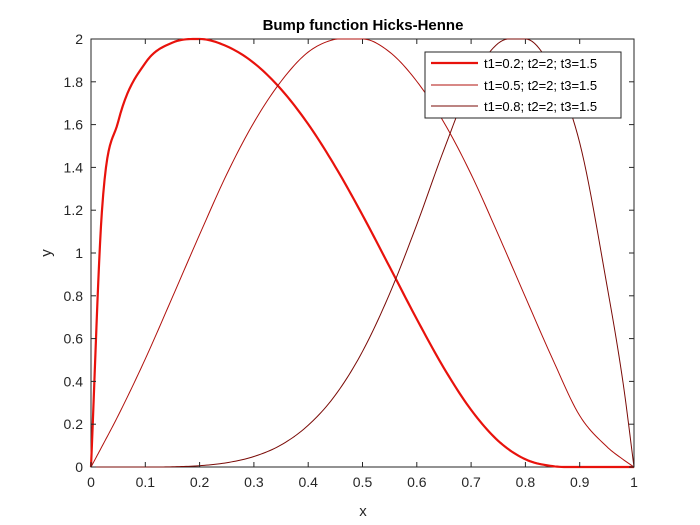  What do you see at coordinates (79, 39) in the screenshot?
I see `y-tick-label: 2` at bounding box center [79, 39].